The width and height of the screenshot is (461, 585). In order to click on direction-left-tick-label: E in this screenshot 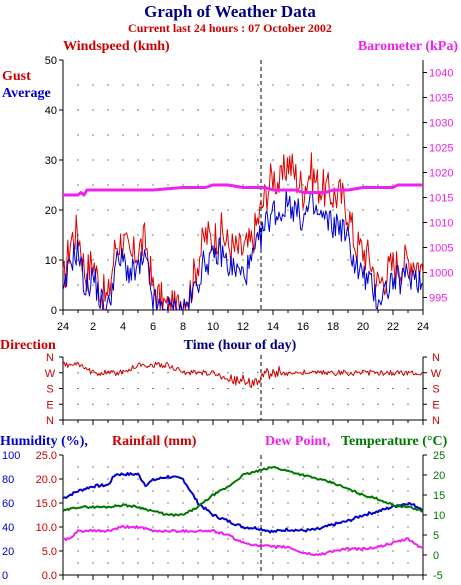, I will do `click(49, 405)`.